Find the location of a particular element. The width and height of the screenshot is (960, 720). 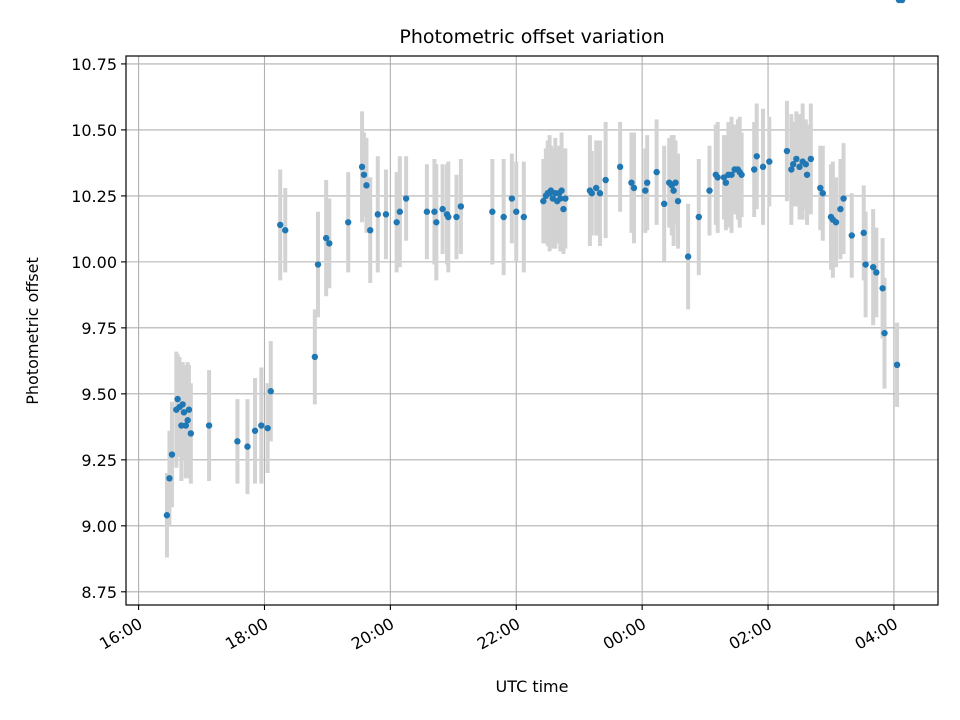

y-tick-label: 9.75 is located at coordinates (99, 328).